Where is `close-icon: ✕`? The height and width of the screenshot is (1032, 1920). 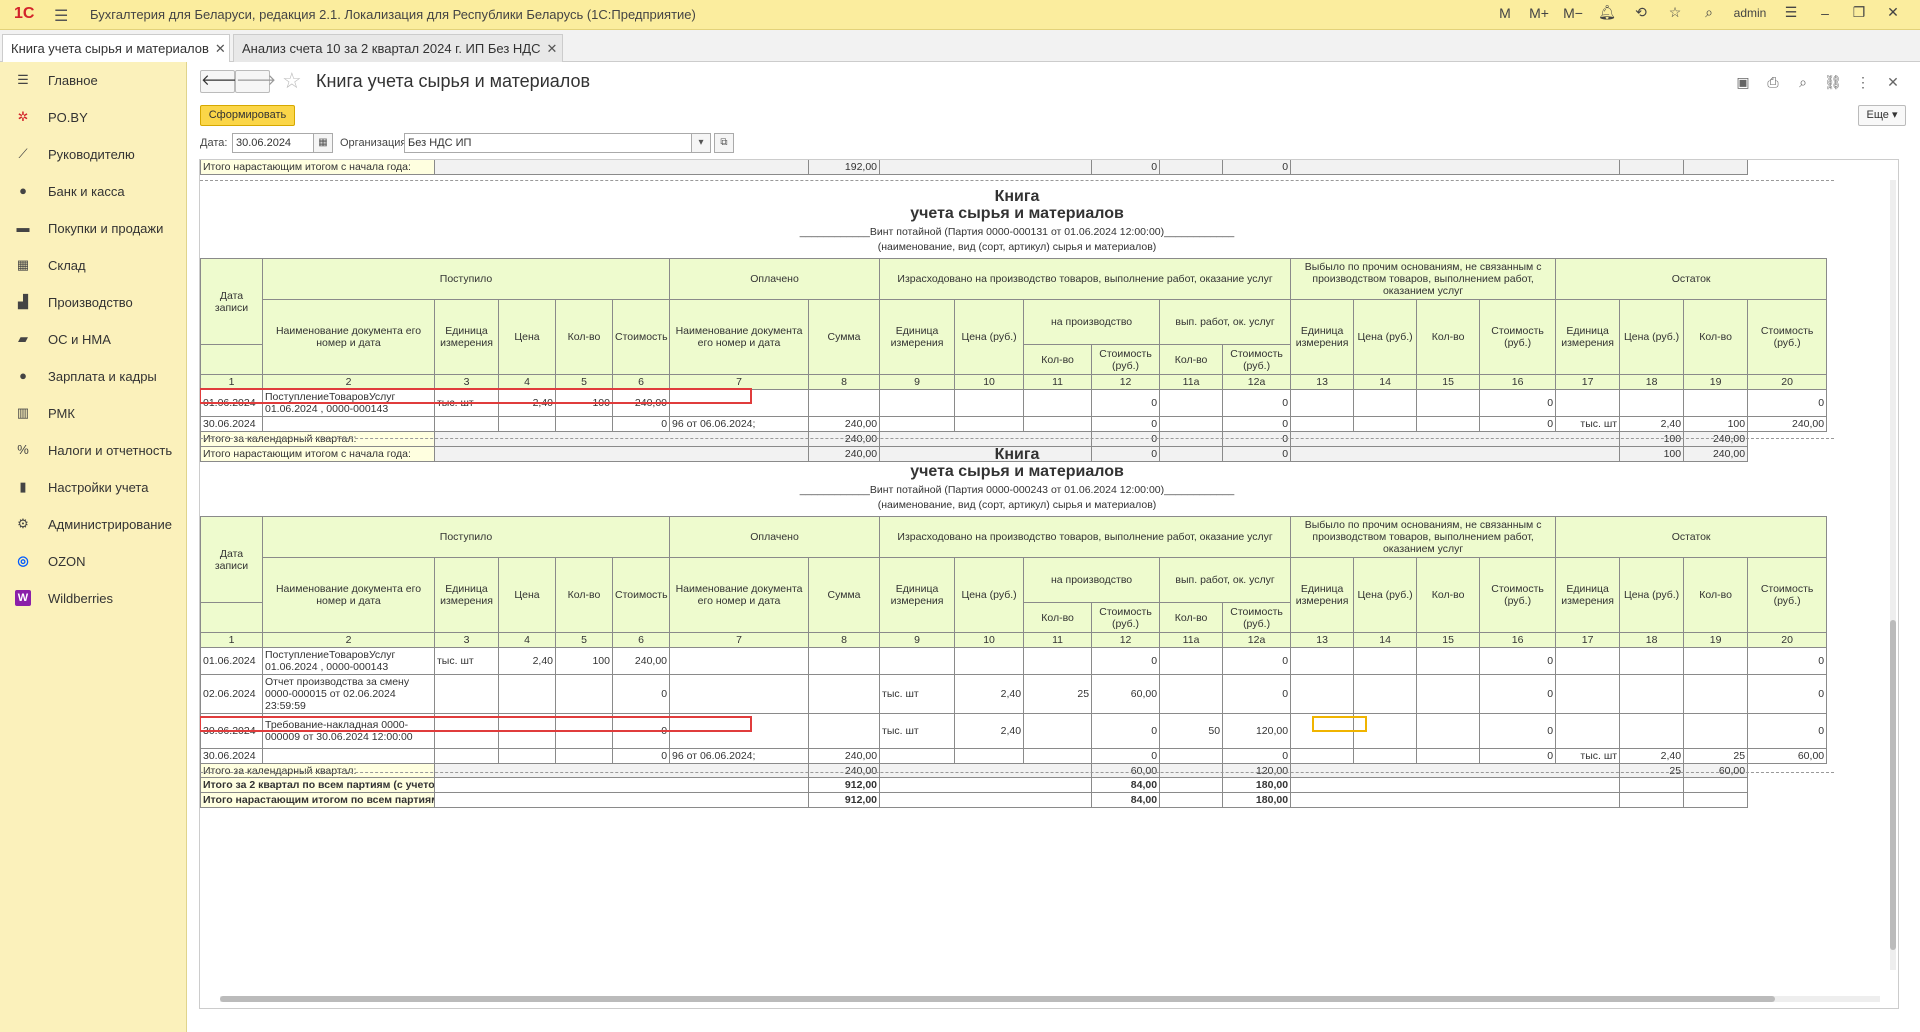
close-icon: ✕ is located at coordinates (1893, 82).